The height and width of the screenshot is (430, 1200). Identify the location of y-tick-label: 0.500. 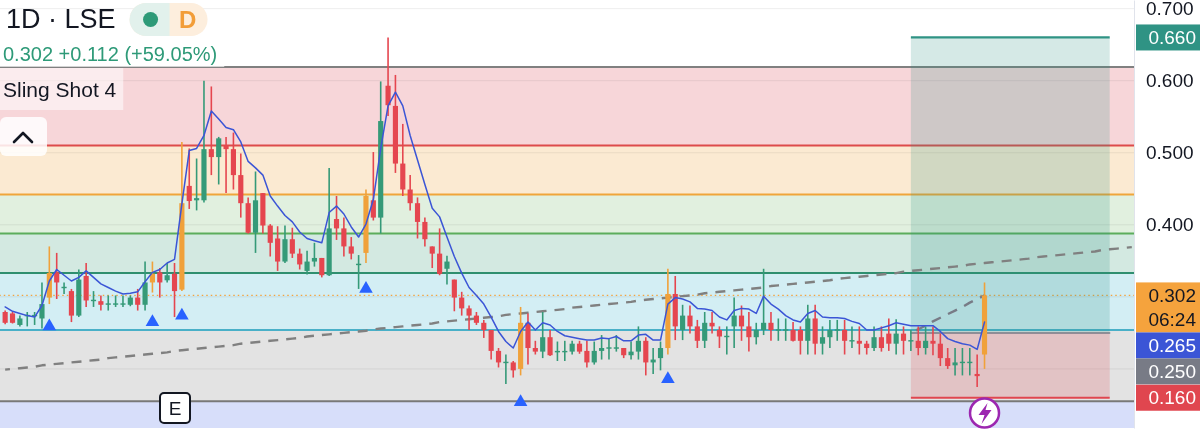
(1170, 153).